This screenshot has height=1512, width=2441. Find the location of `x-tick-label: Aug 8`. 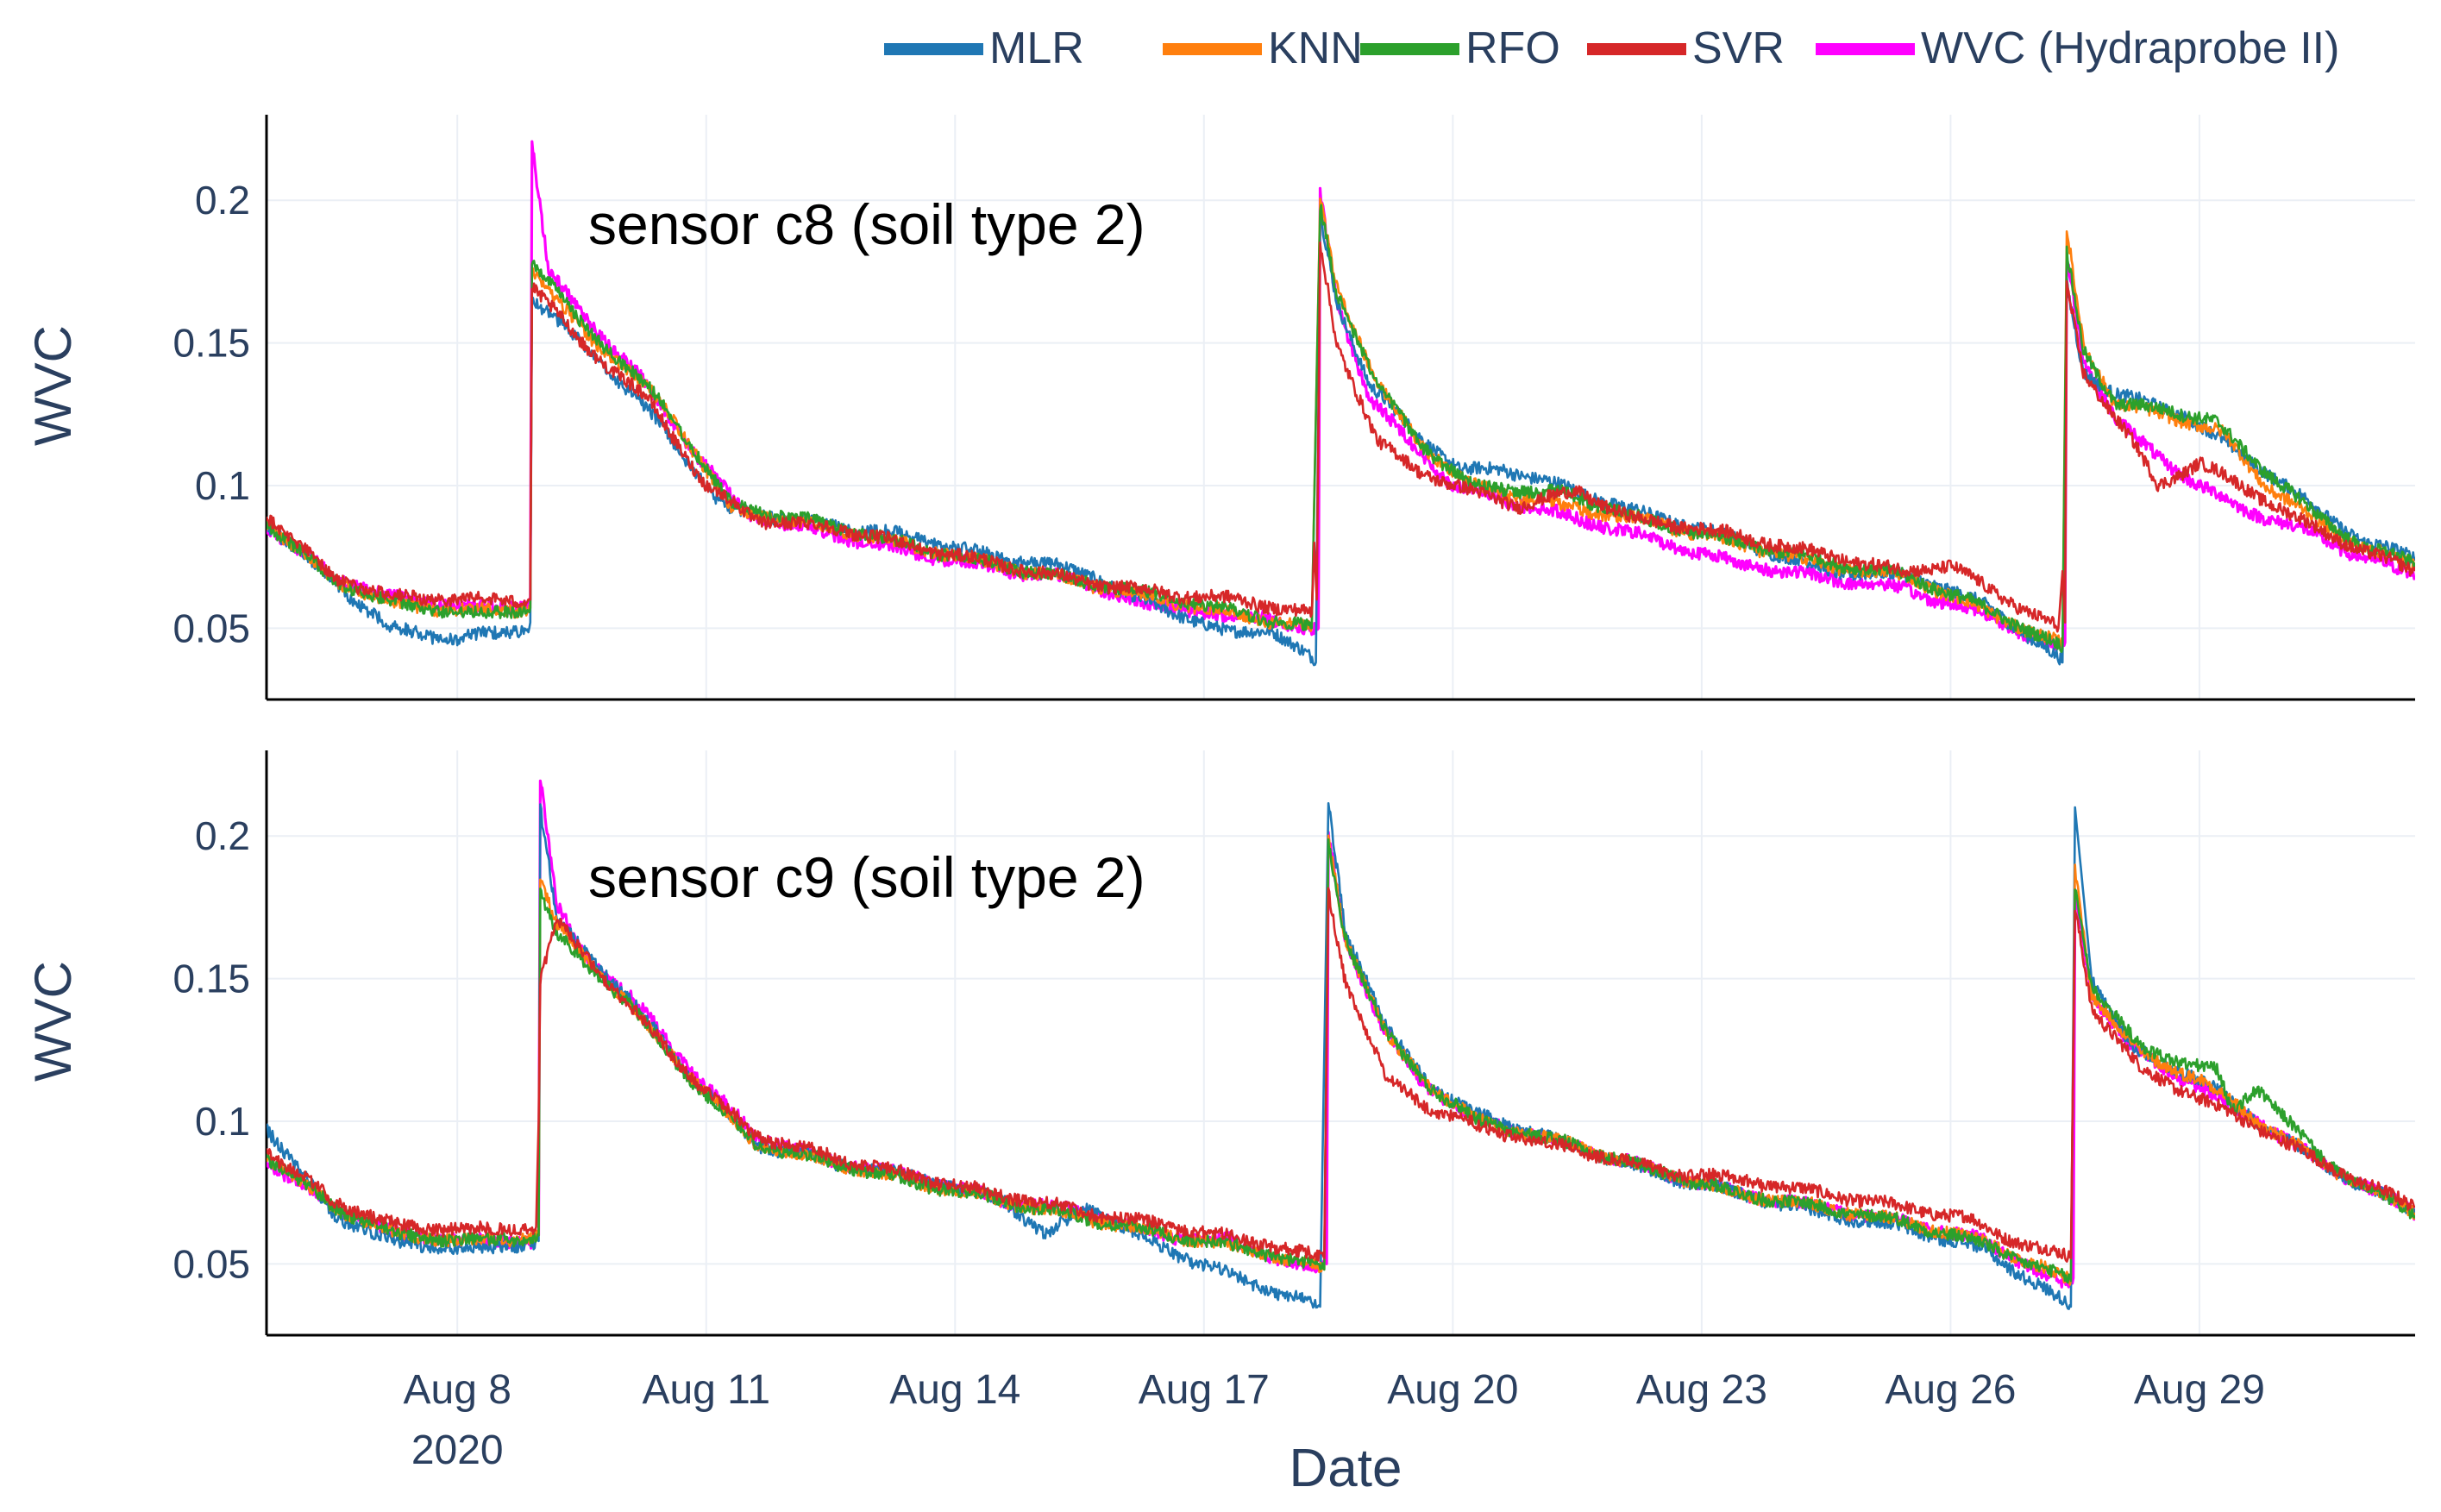

x-tick-label: Aug 8 is located at coordinates (457, 1390).